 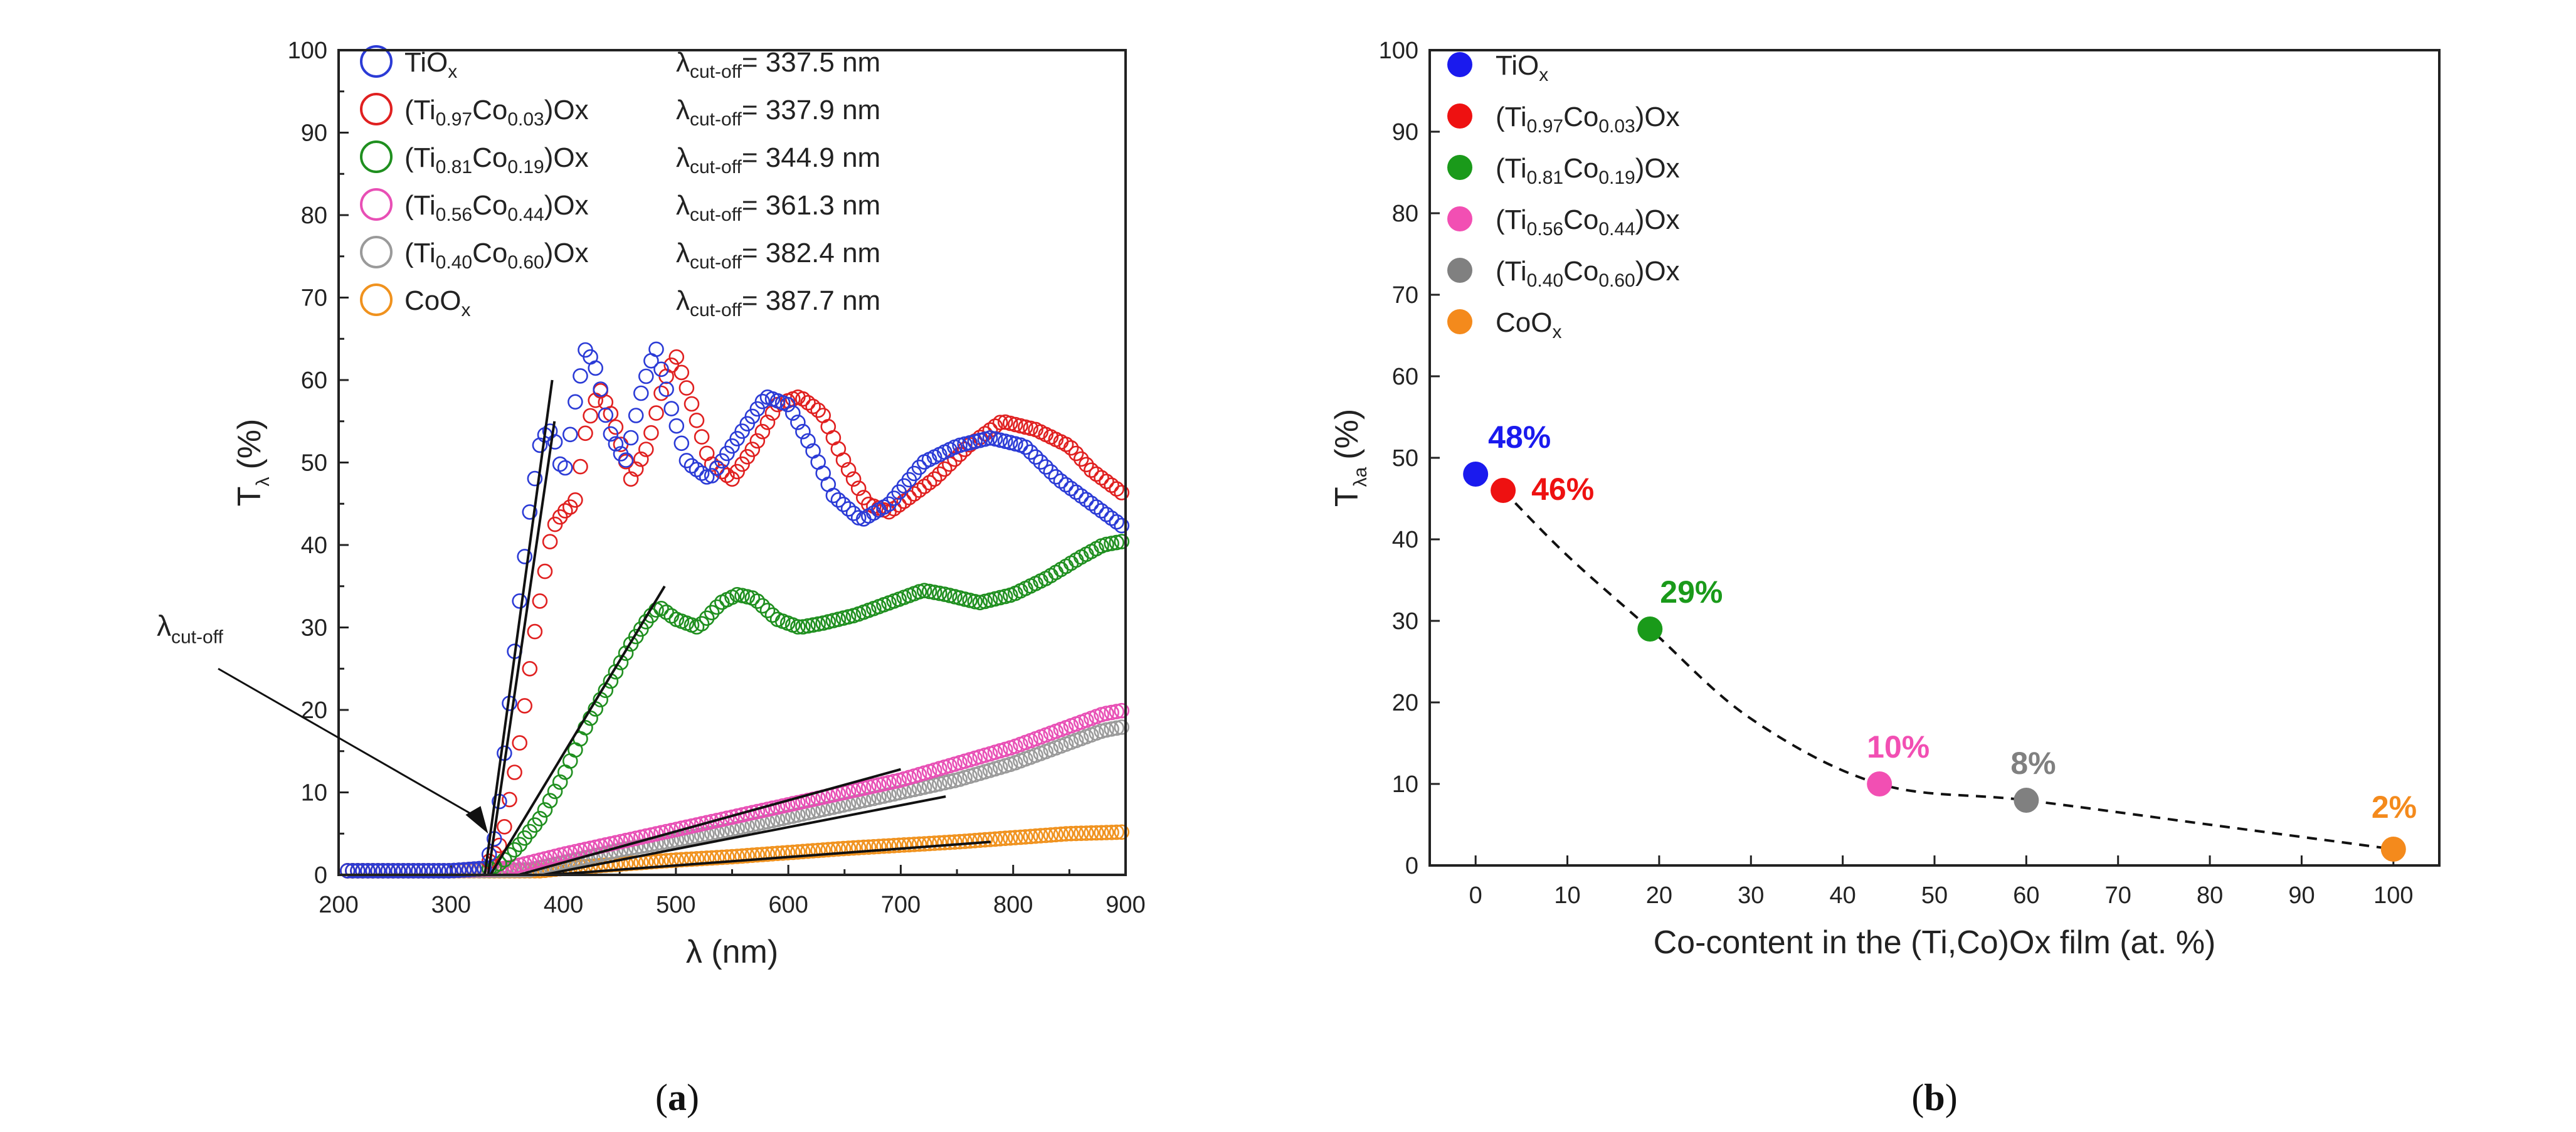 I want to click on panel-a-x-tick-label: 600, so click(x=788, y=905).